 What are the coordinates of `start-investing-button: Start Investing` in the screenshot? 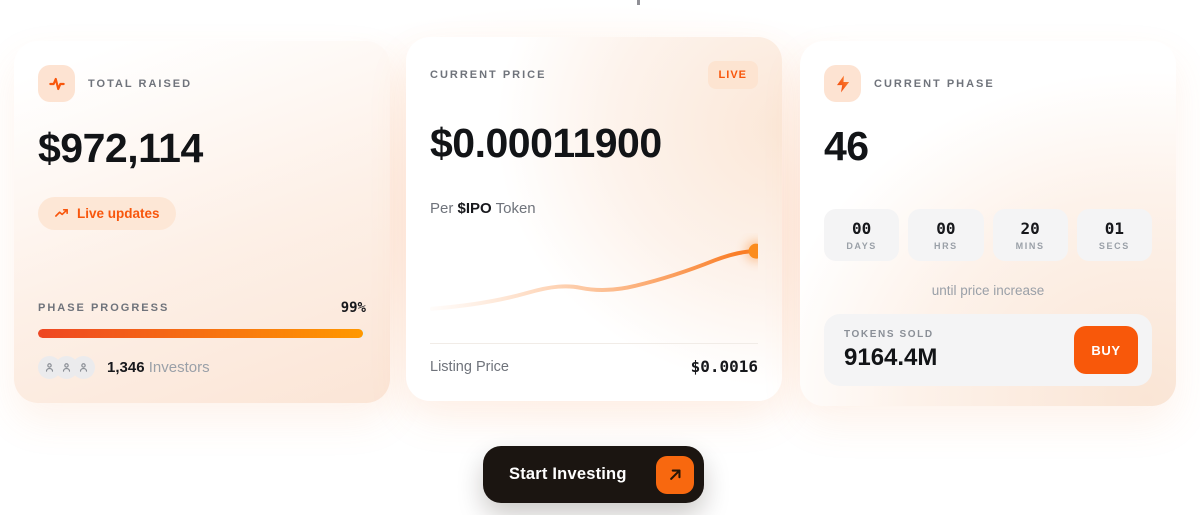 It's located at (593, 474).